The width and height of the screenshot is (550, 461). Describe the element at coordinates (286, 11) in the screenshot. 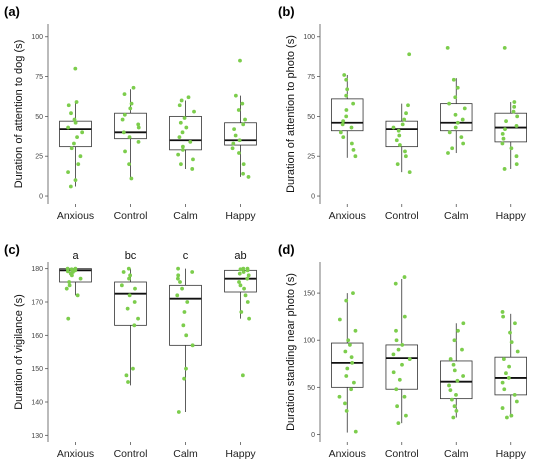

I see `panel-label-b: (b)` at that location.